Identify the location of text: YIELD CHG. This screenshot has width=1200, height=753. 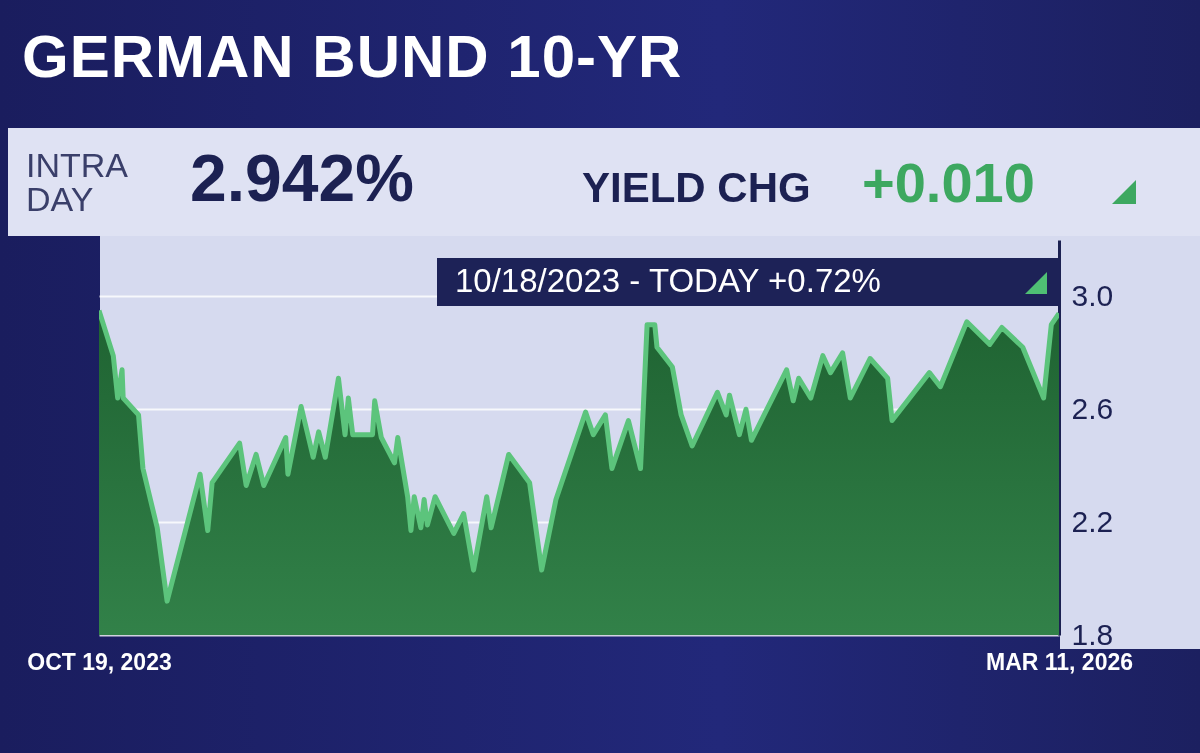
(696, 188).